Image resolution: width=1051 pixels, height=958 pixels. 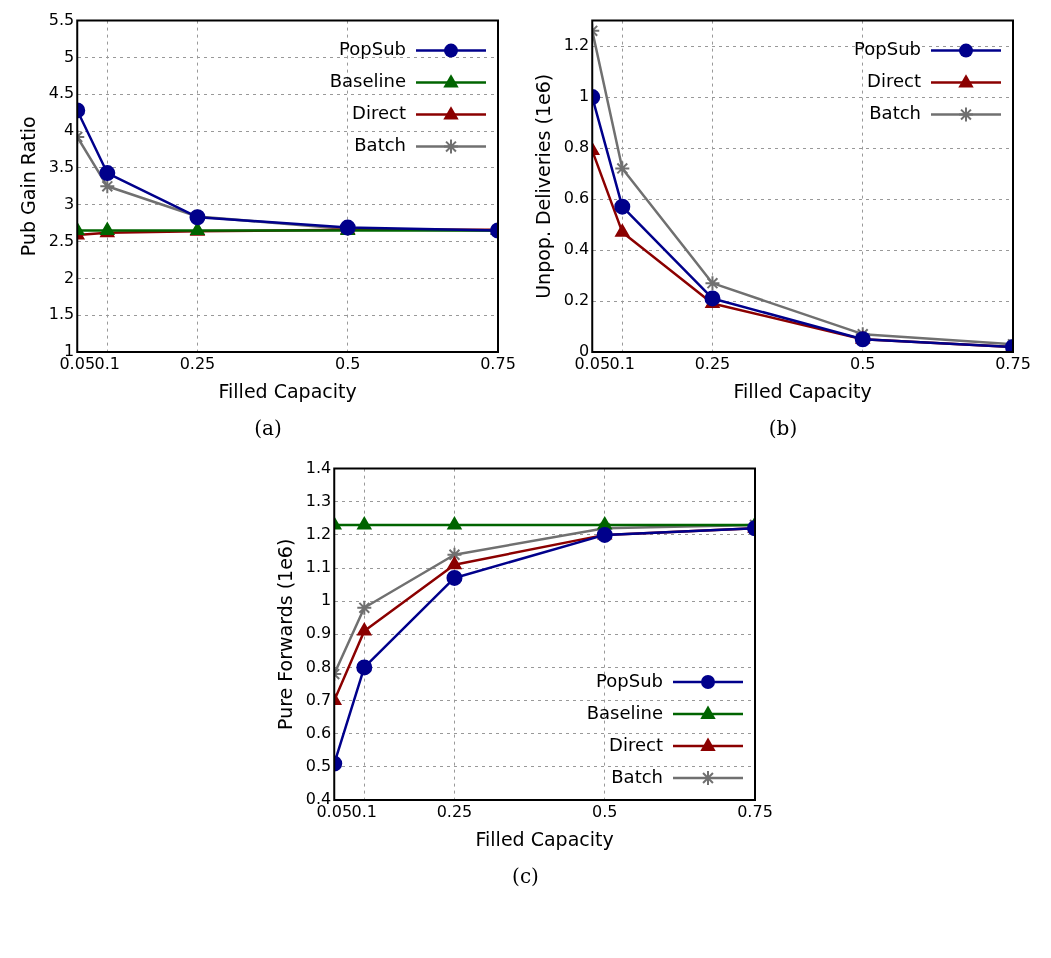 What do you see at coordinates (68, 130) in the screenshot?
I see `y-tick-label: 4` at bounding box center [68, 130].